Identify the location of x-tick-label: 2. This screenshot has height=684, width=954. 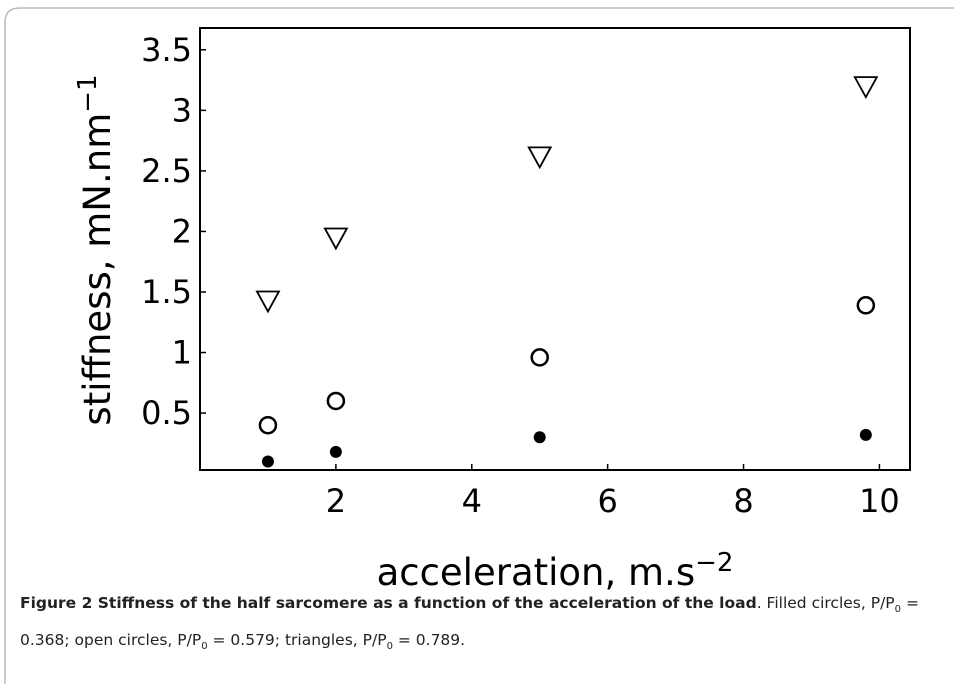
(336, 501).